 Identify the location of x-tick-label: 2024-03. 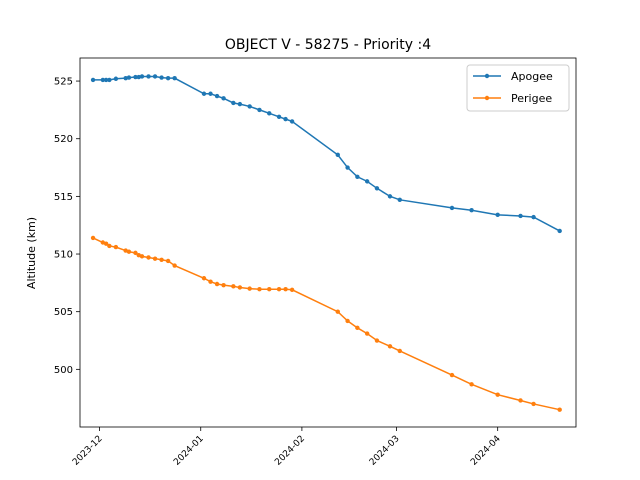
(385, 451).